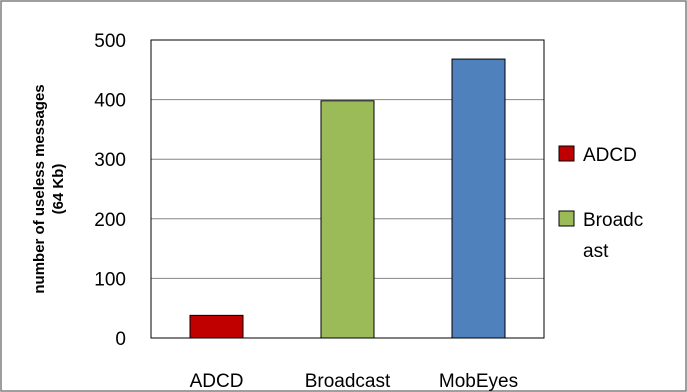 The width and height of the screenshot is (687, 392). I want to click on y-axis-ticks: 0 100 200 300 400 500, so click(110, 190).